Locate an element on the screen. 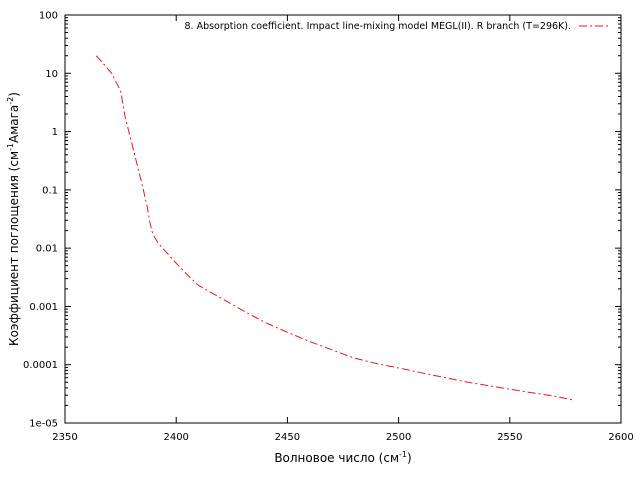 The width and height of the screenshot is (640, 480). x-tick-label: 2350 is located at coordinates (64, 437).